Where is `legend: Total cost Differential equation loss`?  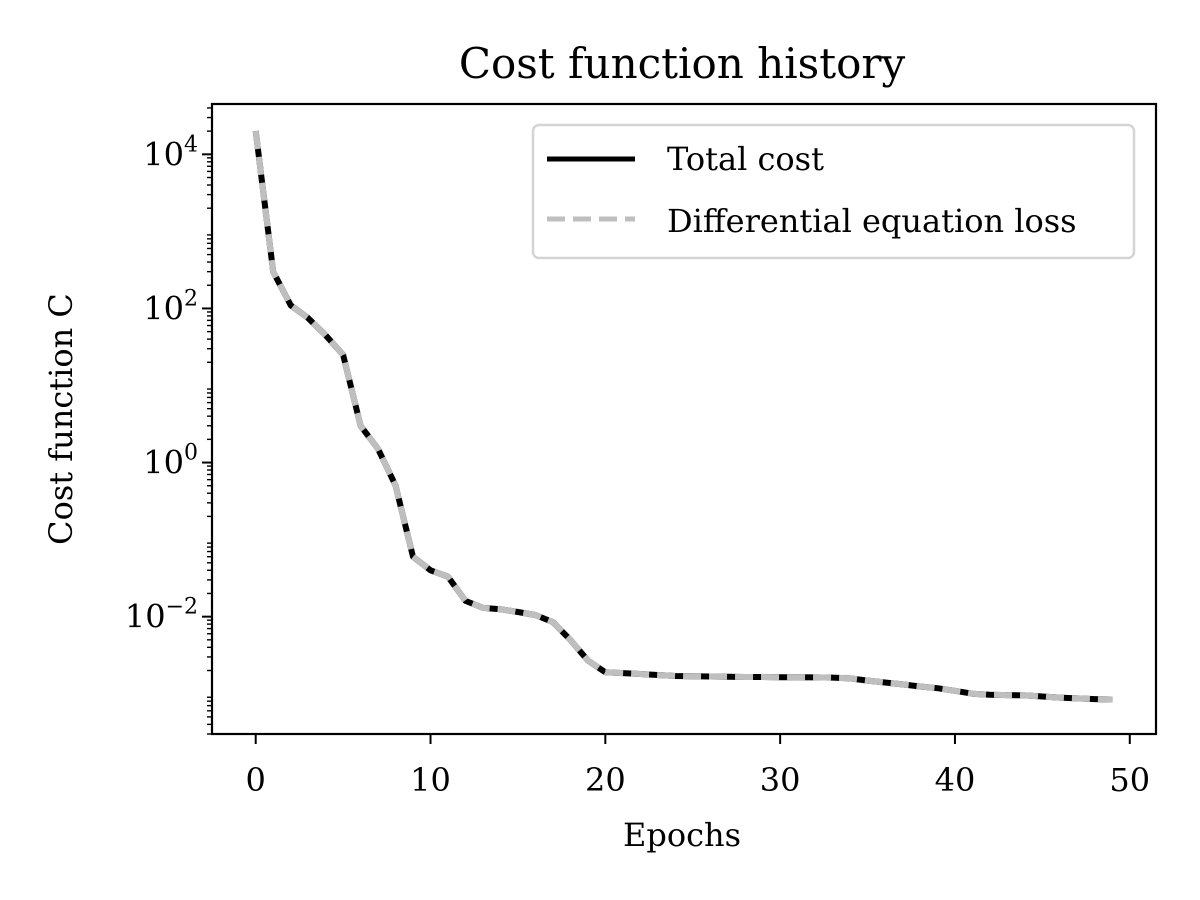
legend: Total cost Differential equation loss is located at coordinates (833, 191).